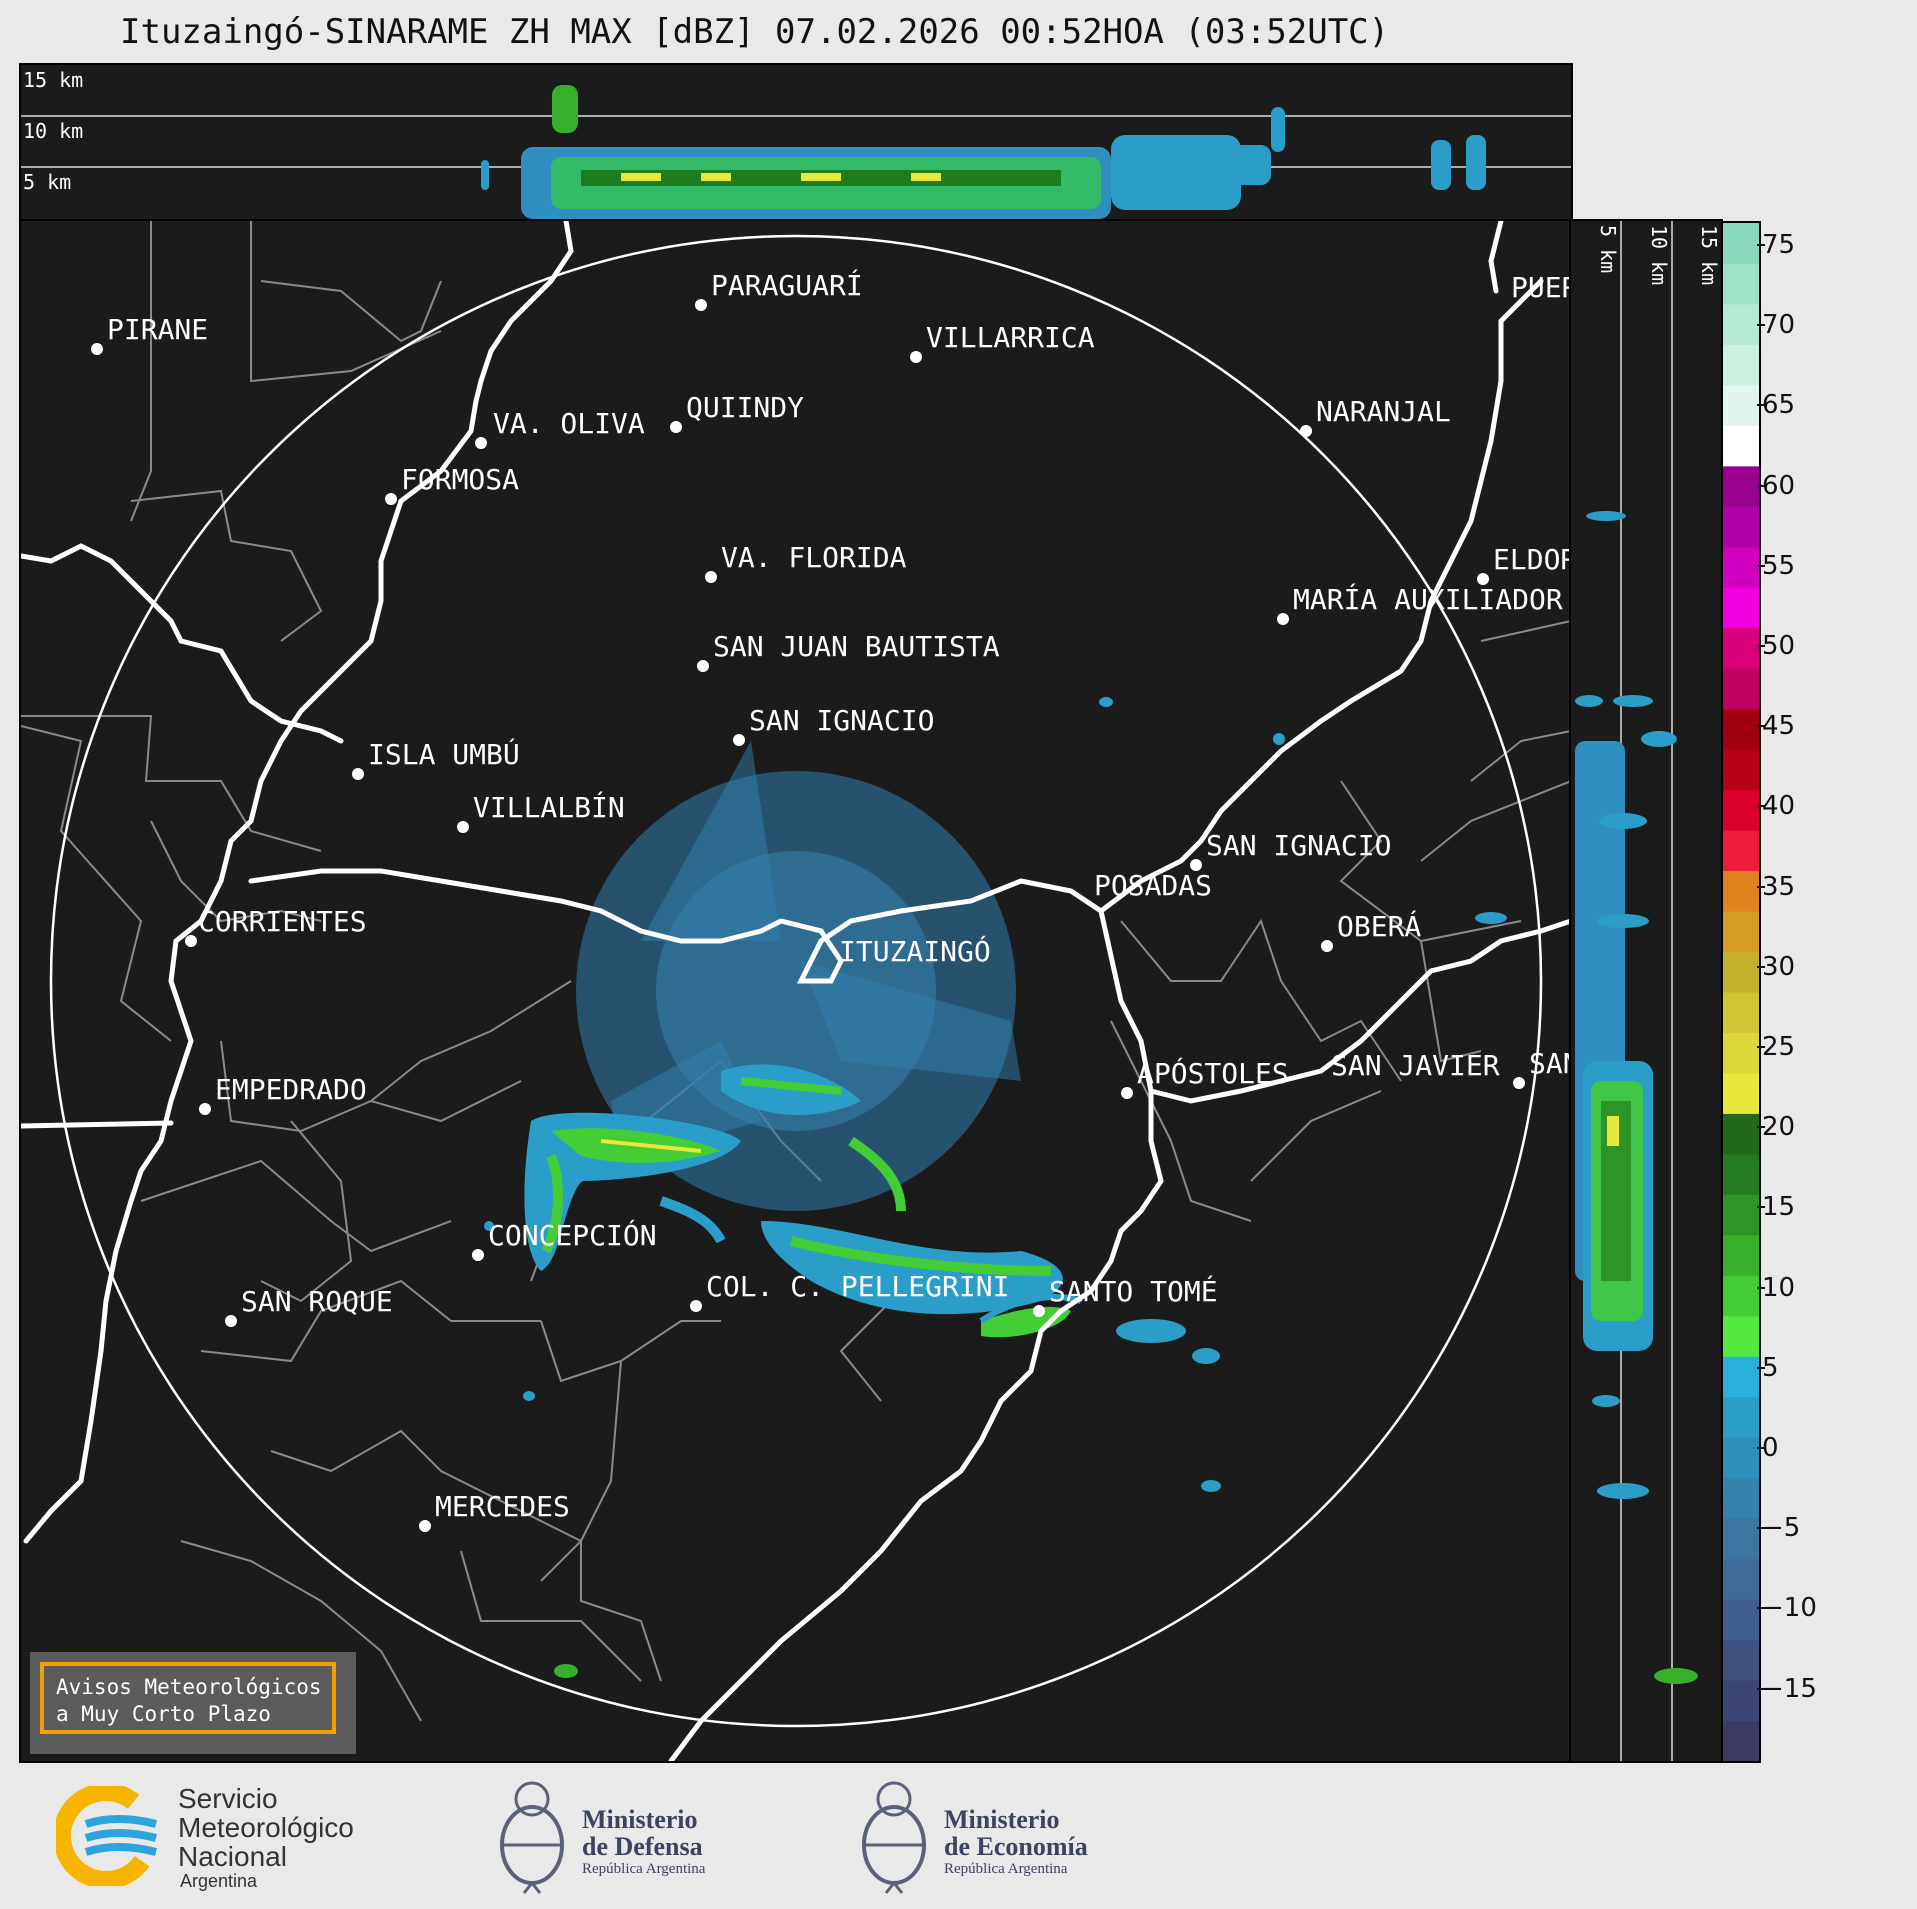  What do you see at coordinates (1327, 946) in the screenshot?
I see `city-dot-obera` at bounding box center [1327, 946].